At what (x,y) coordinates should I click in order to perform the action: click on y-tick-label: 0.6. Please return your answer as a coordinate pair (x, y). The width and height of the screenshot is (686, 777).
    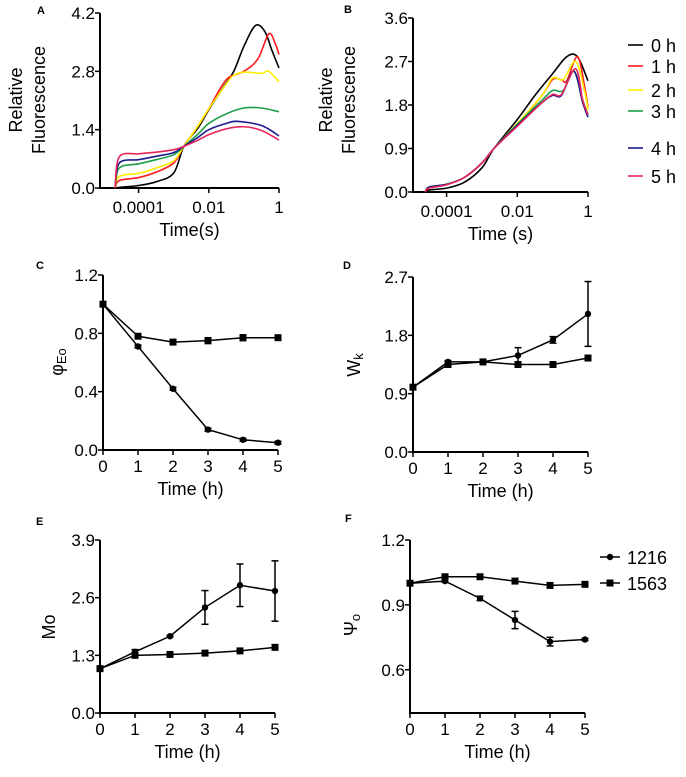
    Looking at the image, I should click on (393, 670).